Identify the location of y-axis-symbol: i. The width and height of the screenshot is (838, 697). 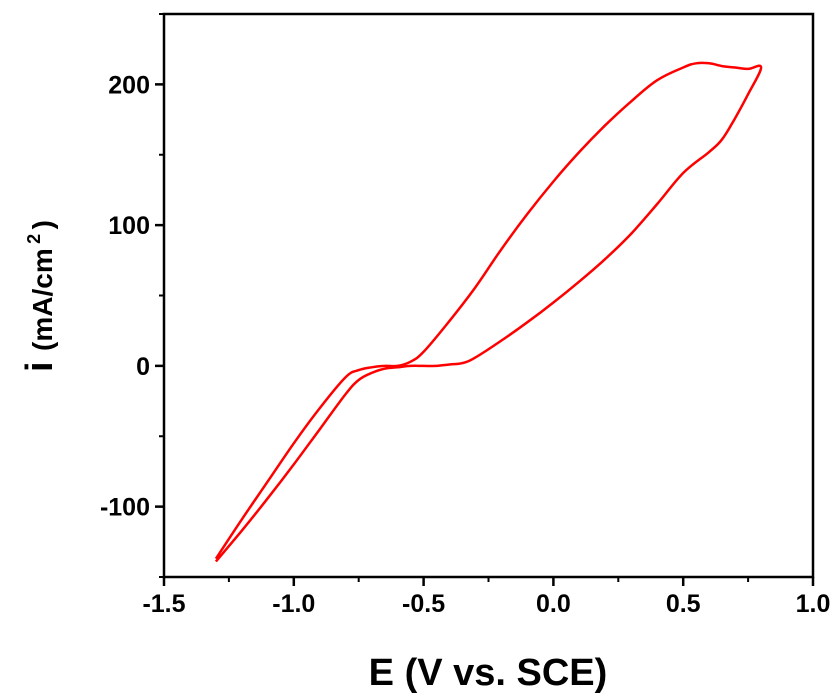
(40, 366).